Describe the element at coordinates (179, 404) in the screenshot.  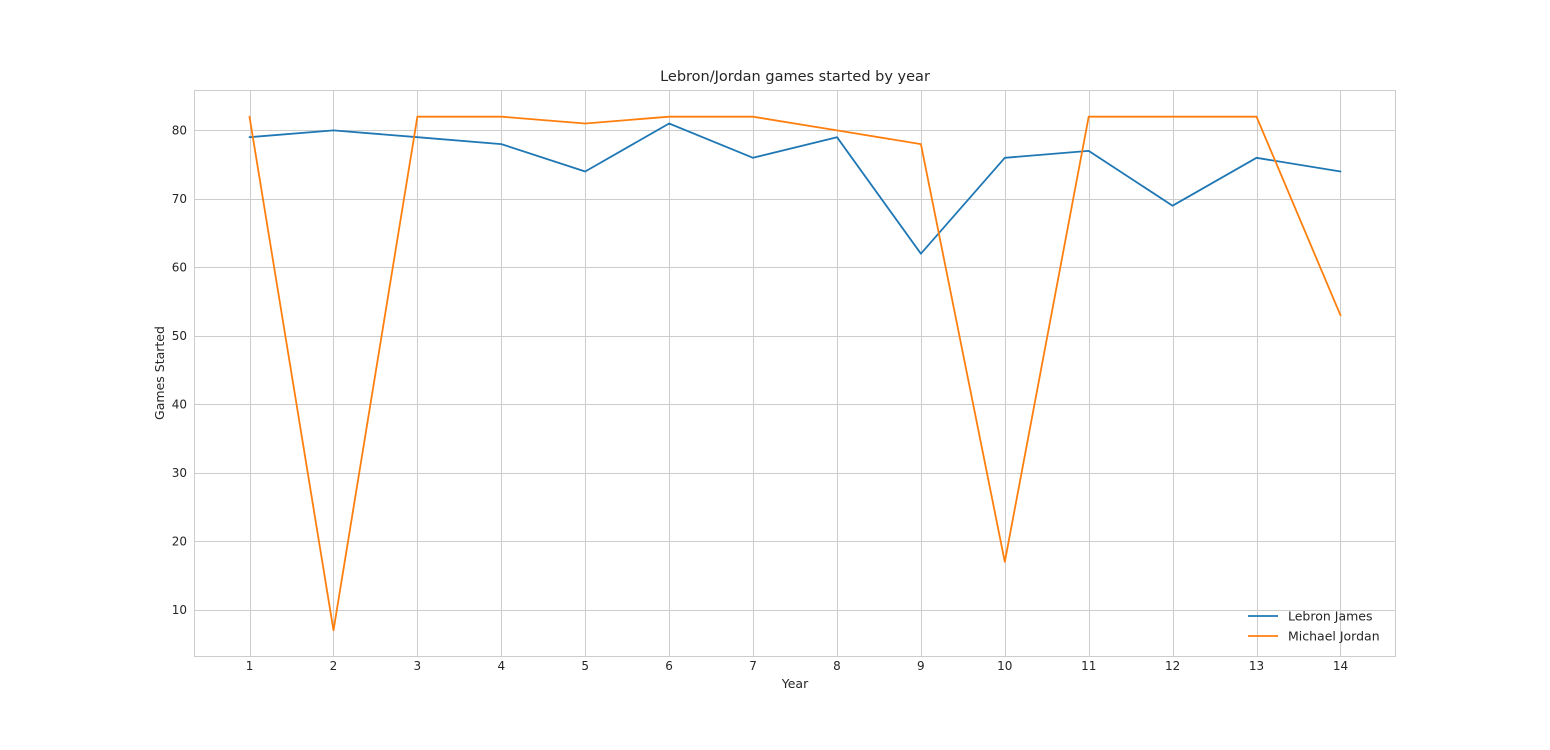
I see `y-tick-label: 40` at that location.